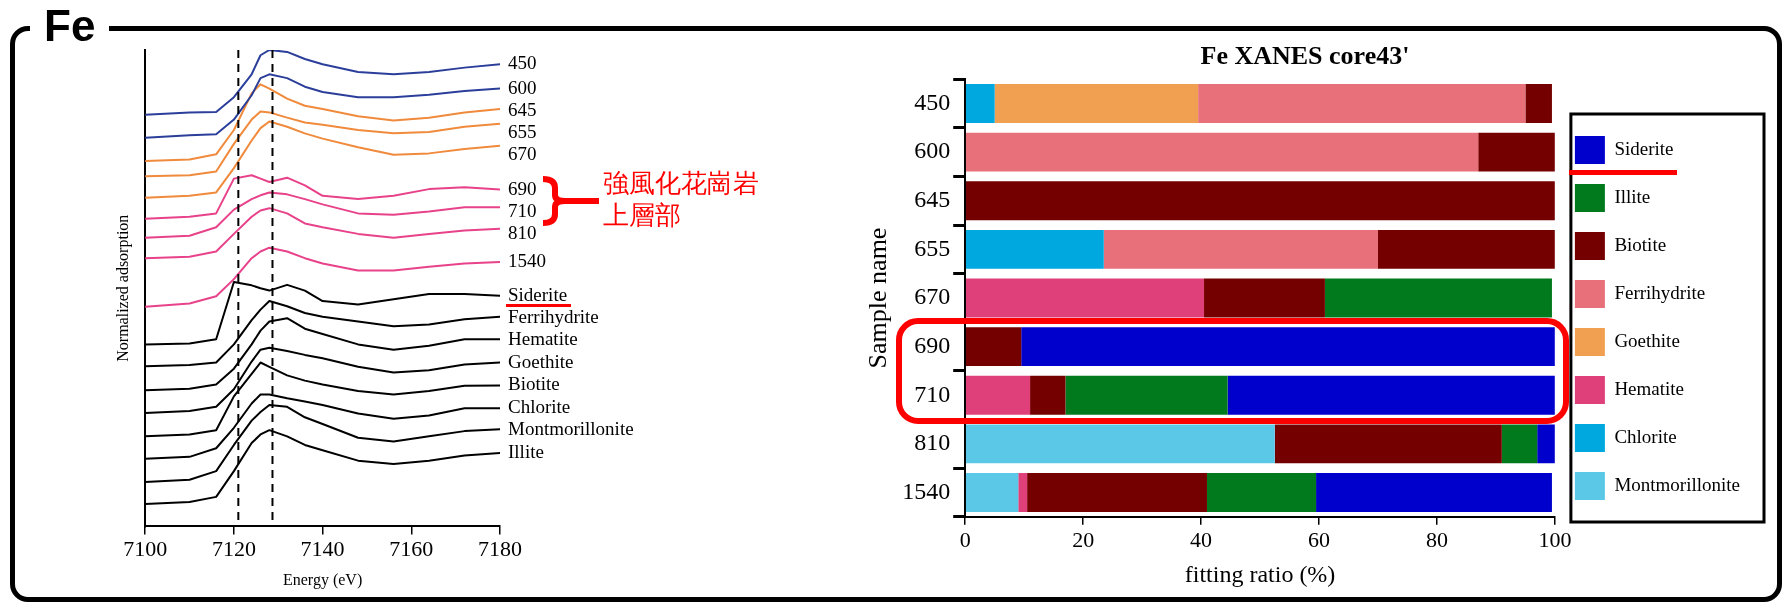  I want to click on series-label: 1540, so click(527, 260).